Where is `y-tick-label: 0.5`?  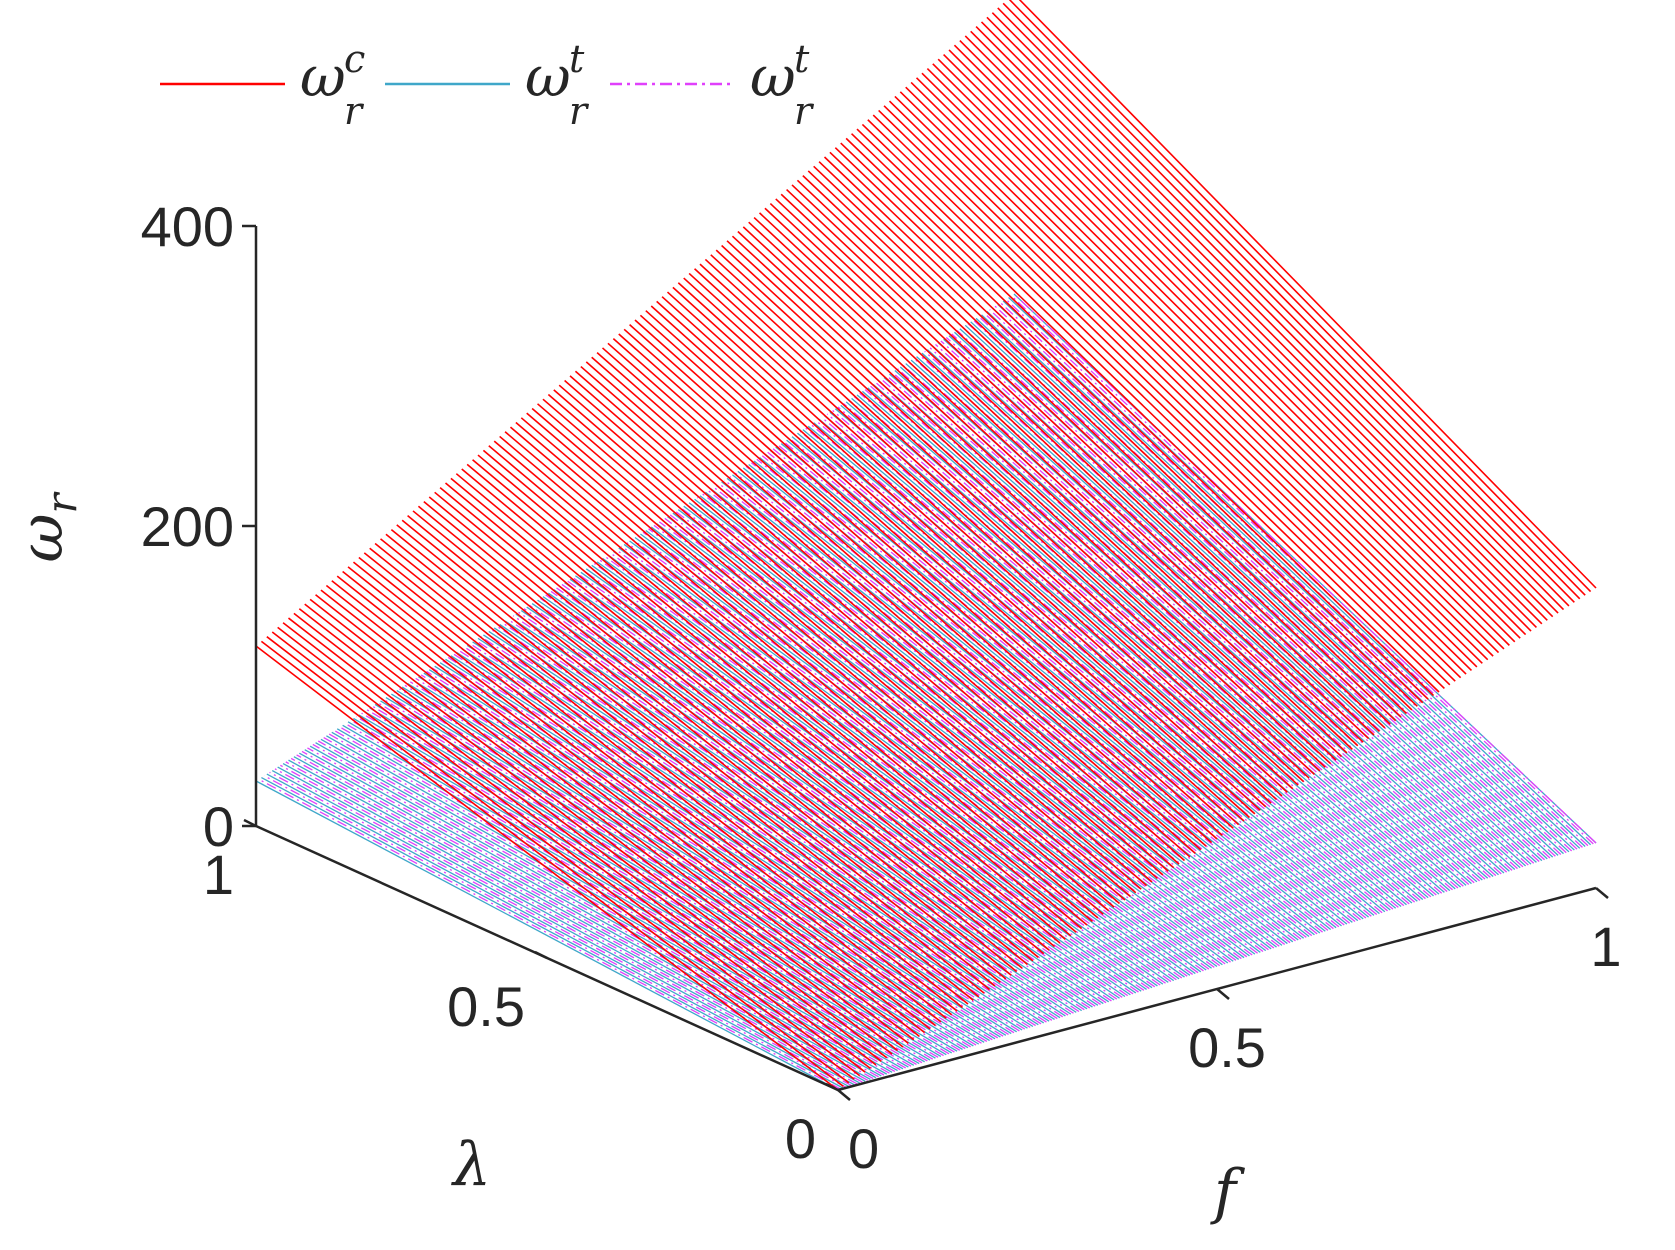 y-tick-label: 0.5 is located at coordinates (486, 1006).